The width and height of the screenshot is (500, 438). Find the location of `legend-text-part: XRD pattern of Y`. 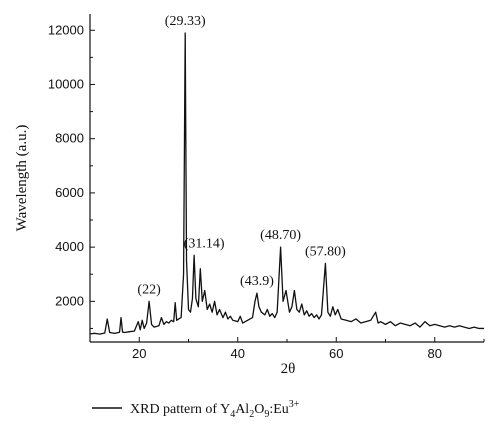

legend-text-part: XRD pattern of Y is located at coordinates (180, 409).